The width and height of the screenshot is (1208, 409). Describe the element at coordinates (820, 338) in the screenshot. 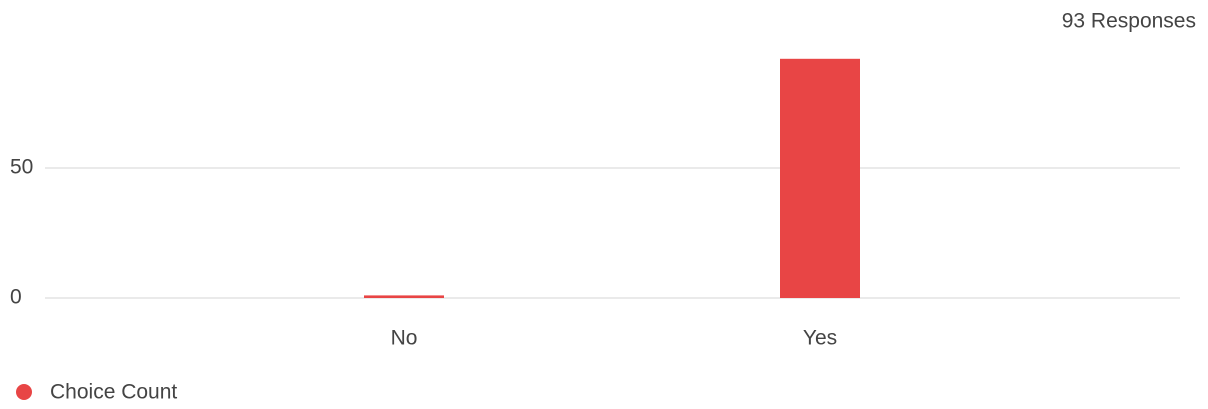

I see `x-tick-label: Yes` at that location.